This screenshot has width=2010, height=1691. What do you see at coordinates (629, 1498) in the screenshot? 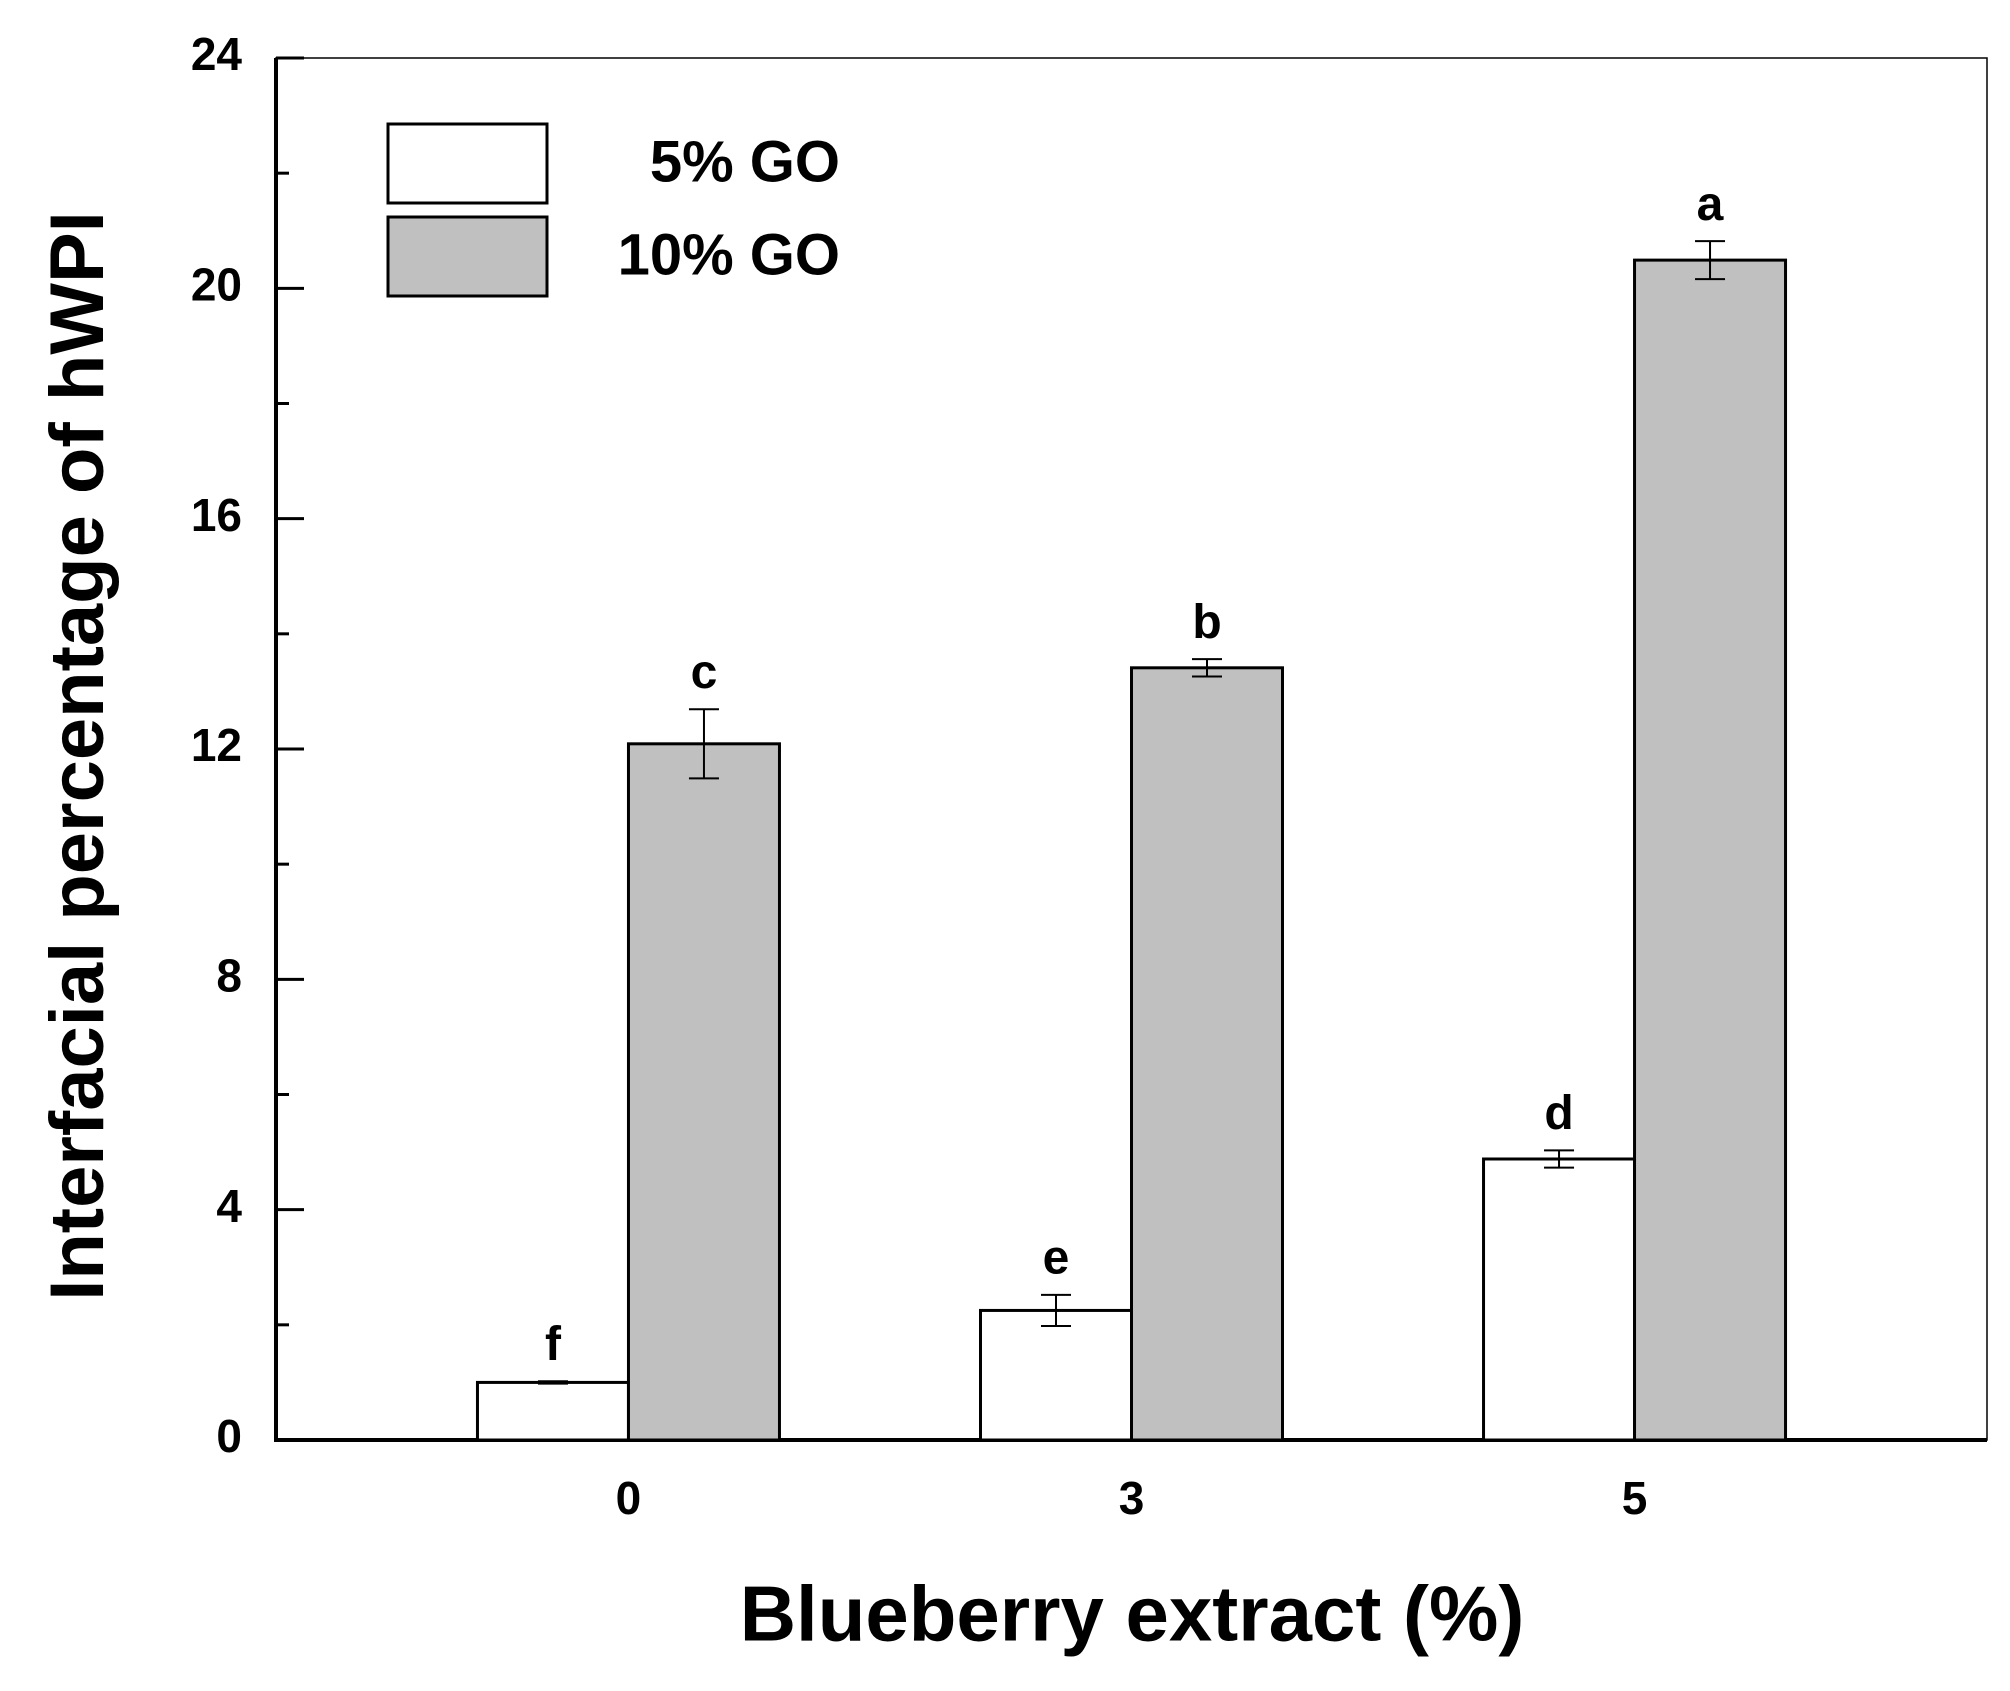
I see `x-tick-label: 0` at bounding box center [629, 1498].